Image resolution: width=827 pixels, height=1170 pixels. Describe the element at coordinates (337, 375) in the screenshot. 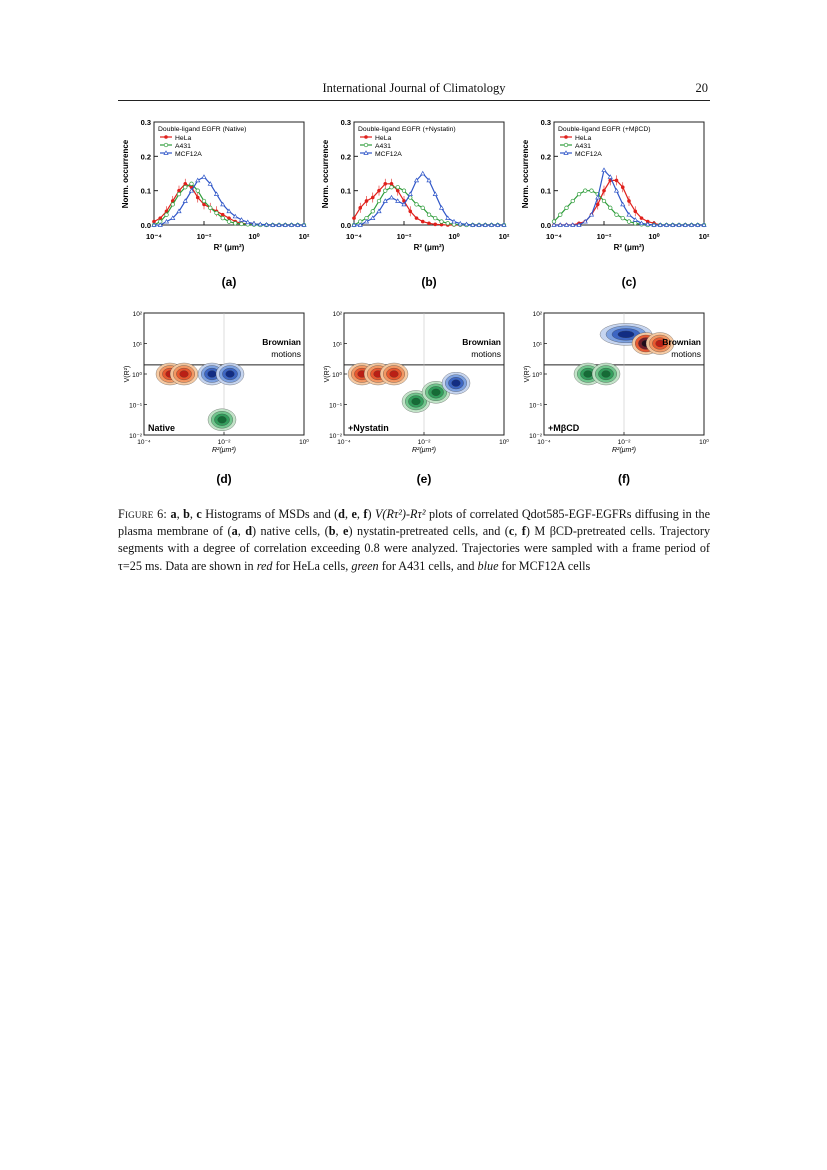

I see `y-tick-label: 10⁰` at that location.